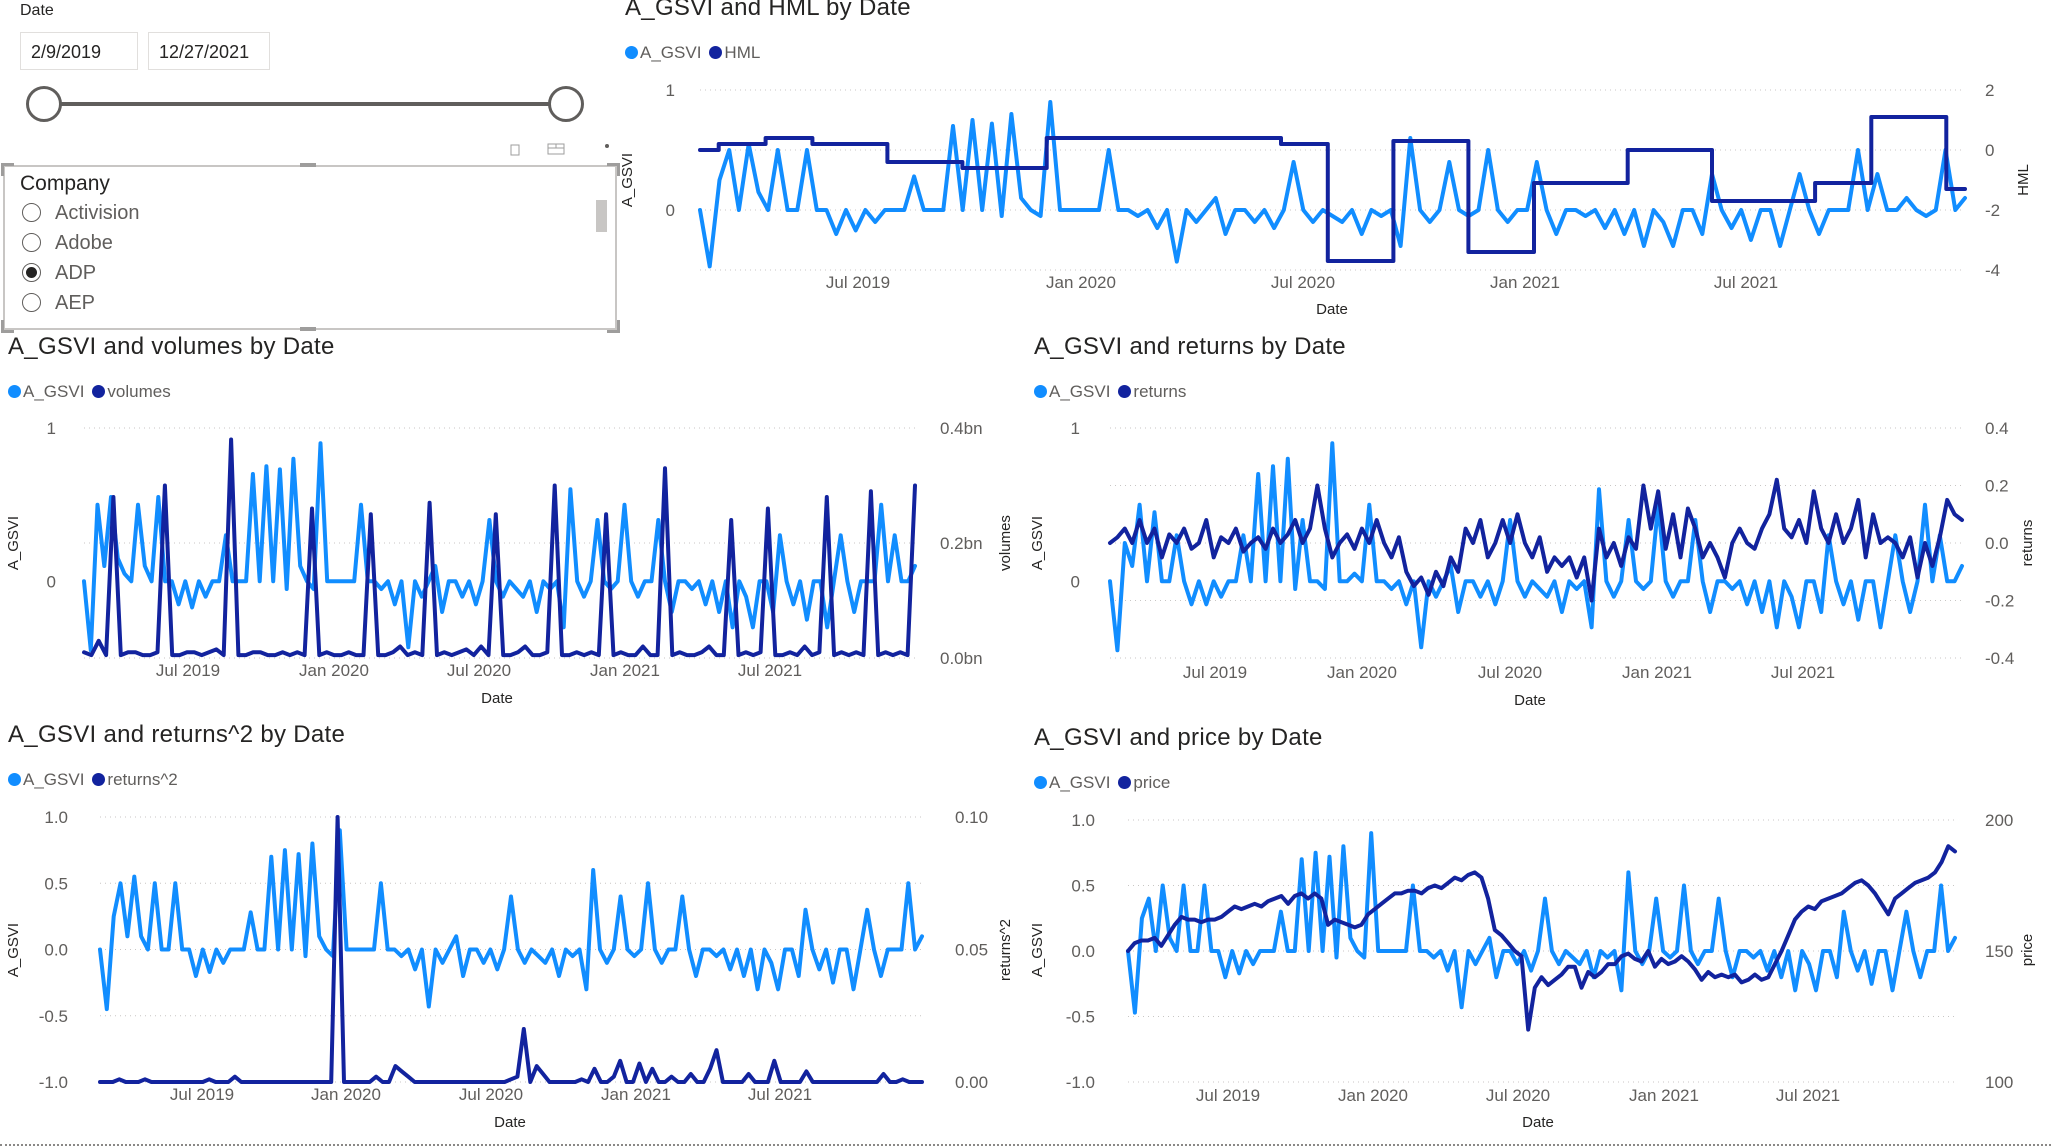 This screenshot has height=1148, width=2051. I want to click on right-tick-label: 0.0bn, so click(961, 658).